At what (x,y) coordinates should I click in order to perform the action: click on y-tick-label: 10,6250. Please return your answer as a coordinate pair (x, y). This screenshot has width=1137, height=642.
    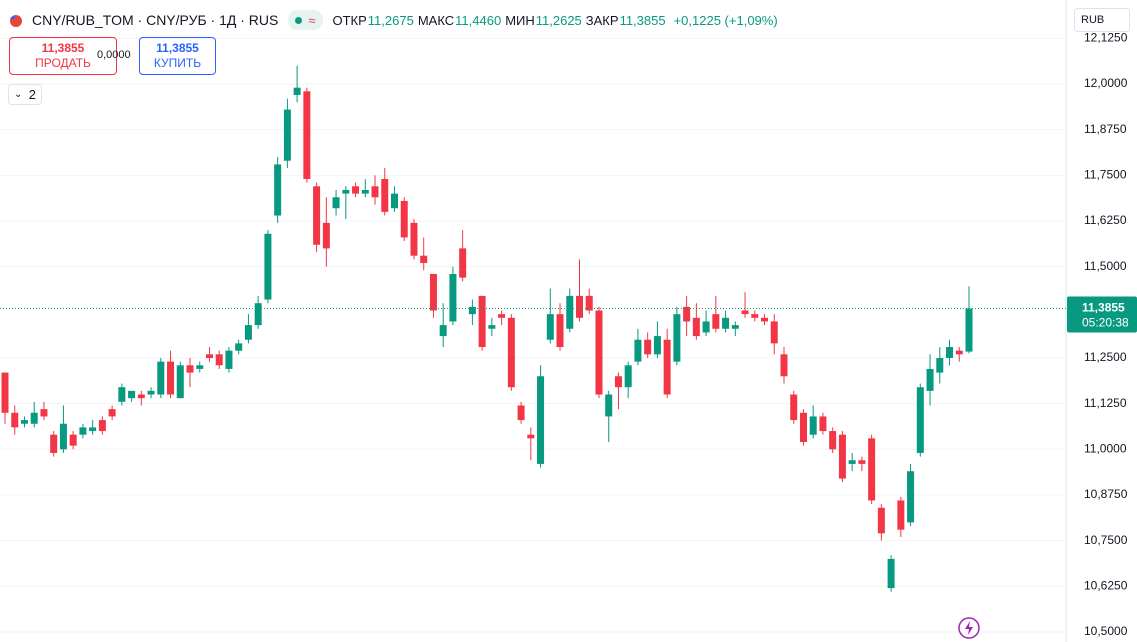
    Looking at the image, I should click on (1106, 585).